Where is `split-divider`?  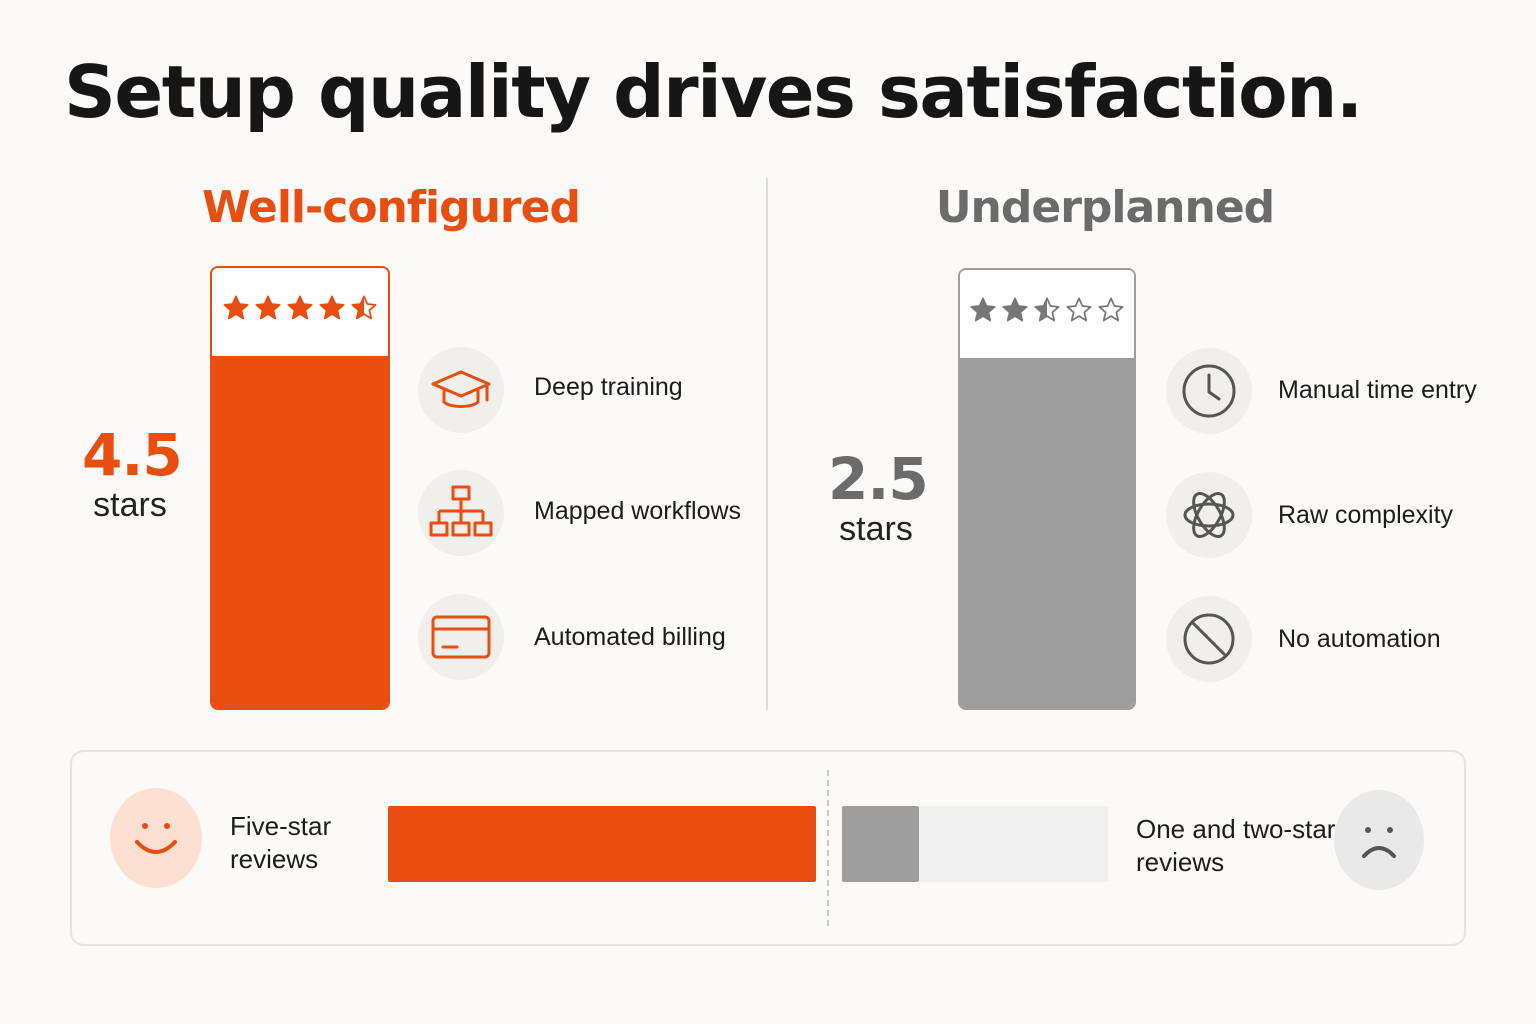
split-divider is located at coordinates (828, 848).